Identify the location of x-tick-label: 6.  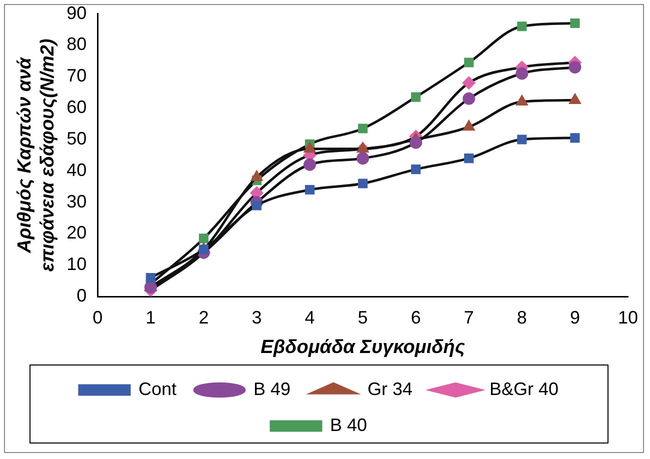
(415, 317).